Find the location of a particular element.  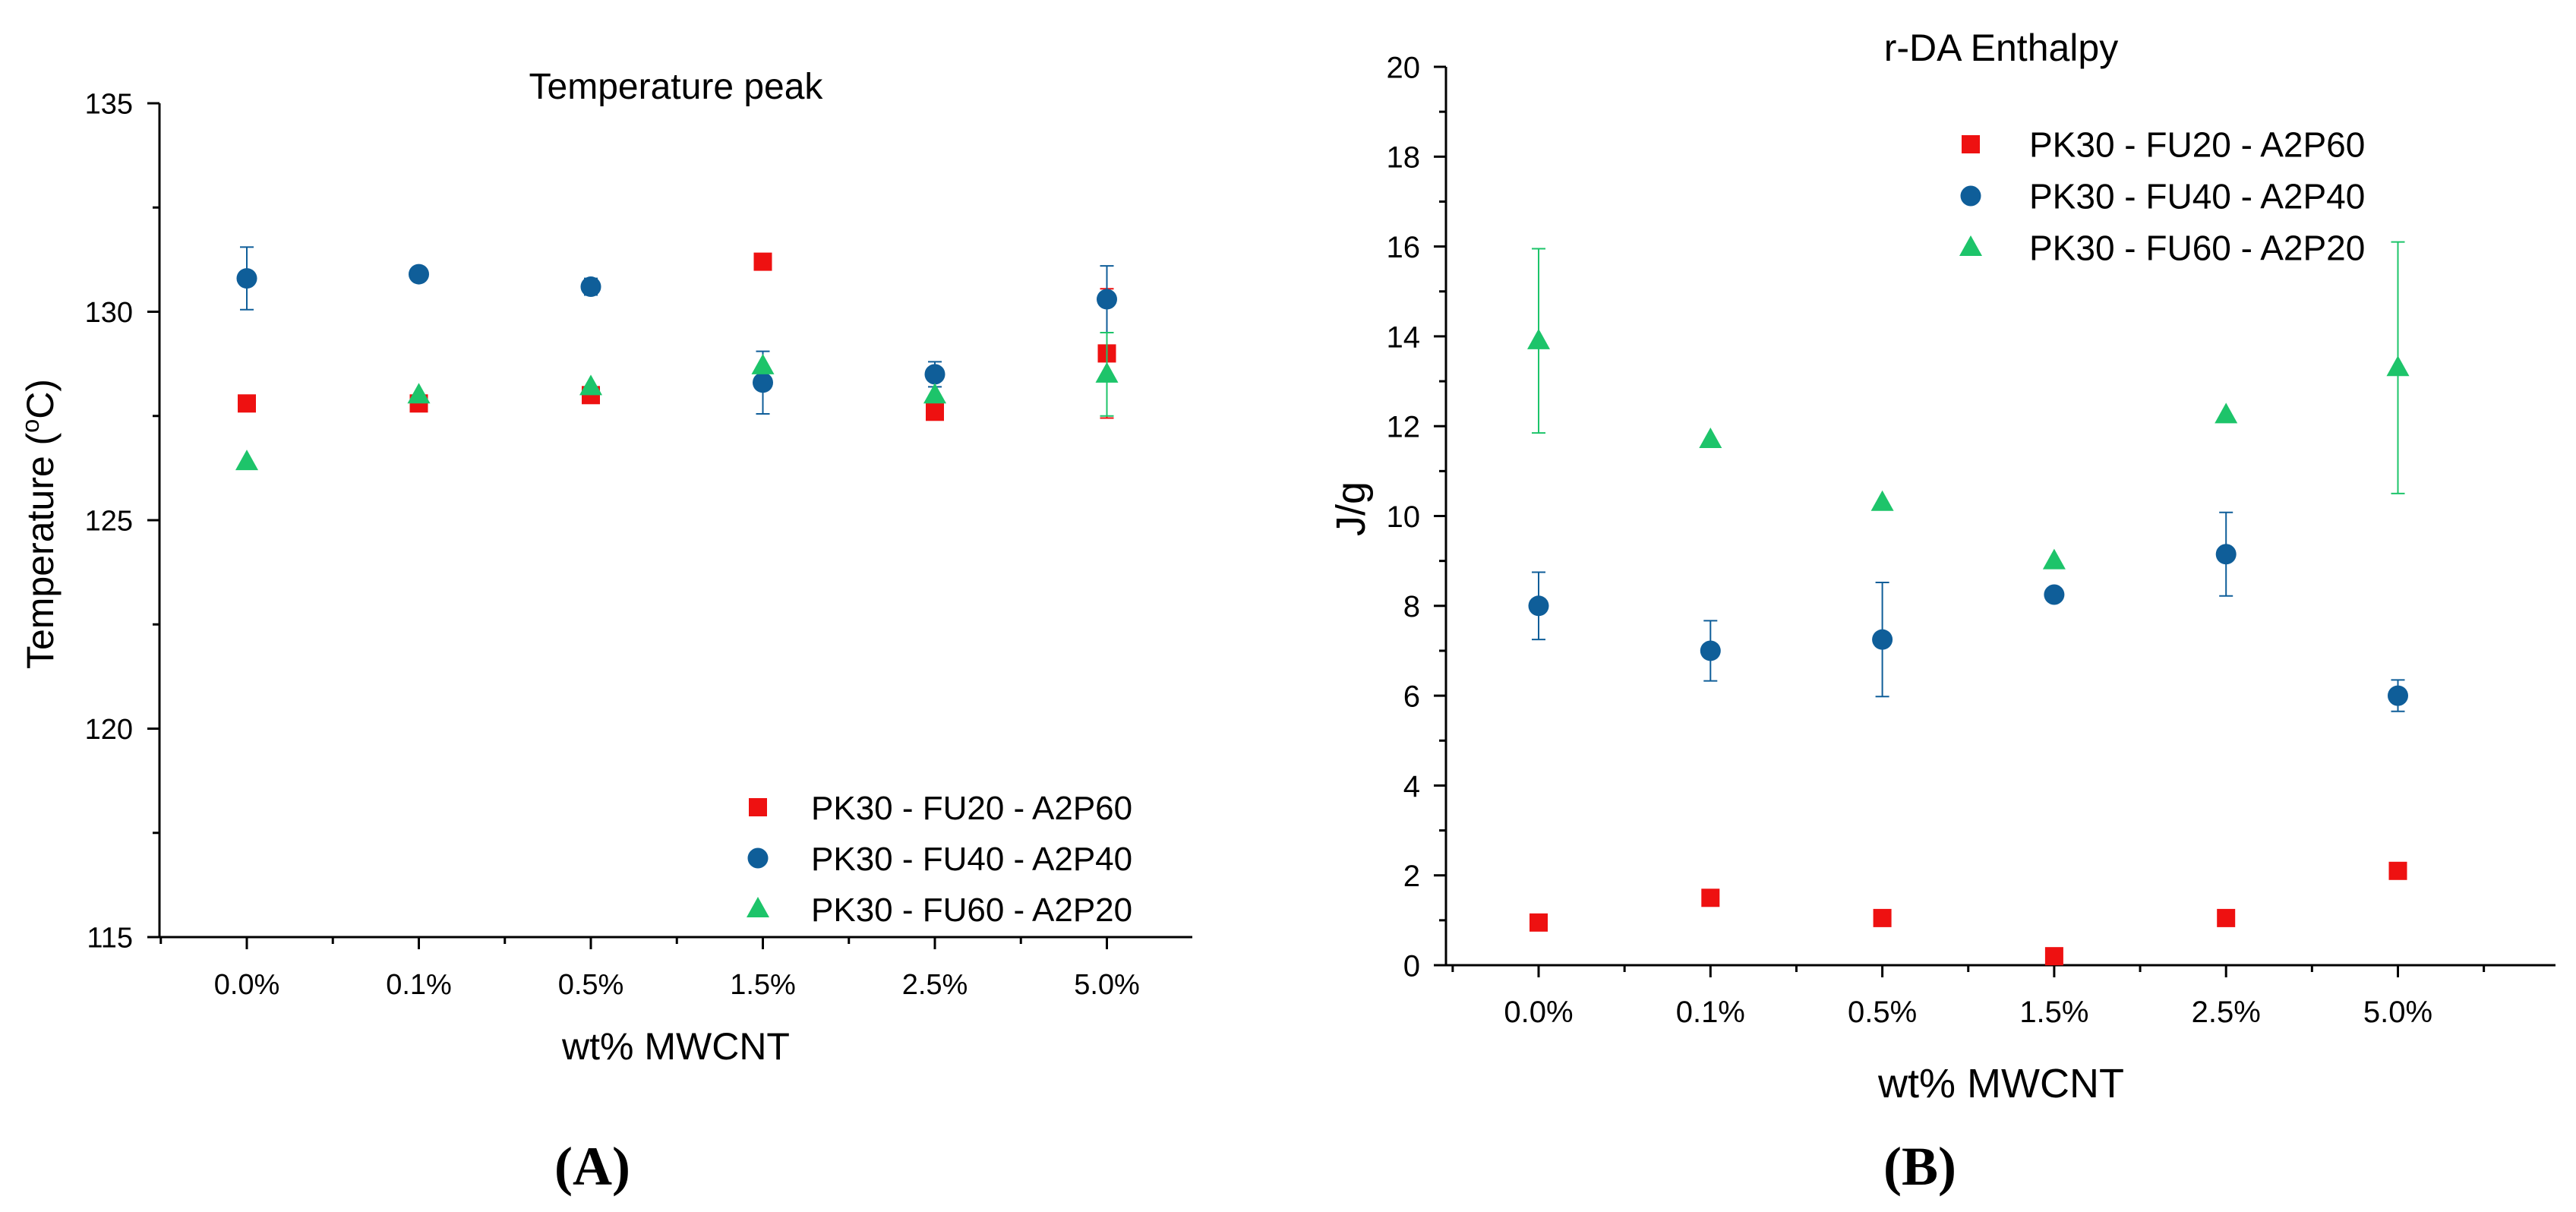

y-tick-label: 8 is located at coordinates (1411, 606).